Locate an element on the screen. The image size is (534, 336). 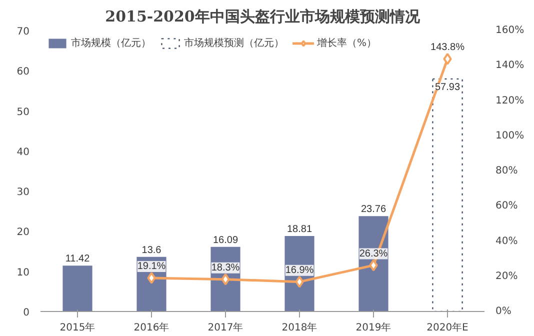
y2-tick-label: 120% is located at coordinates (510, 100).